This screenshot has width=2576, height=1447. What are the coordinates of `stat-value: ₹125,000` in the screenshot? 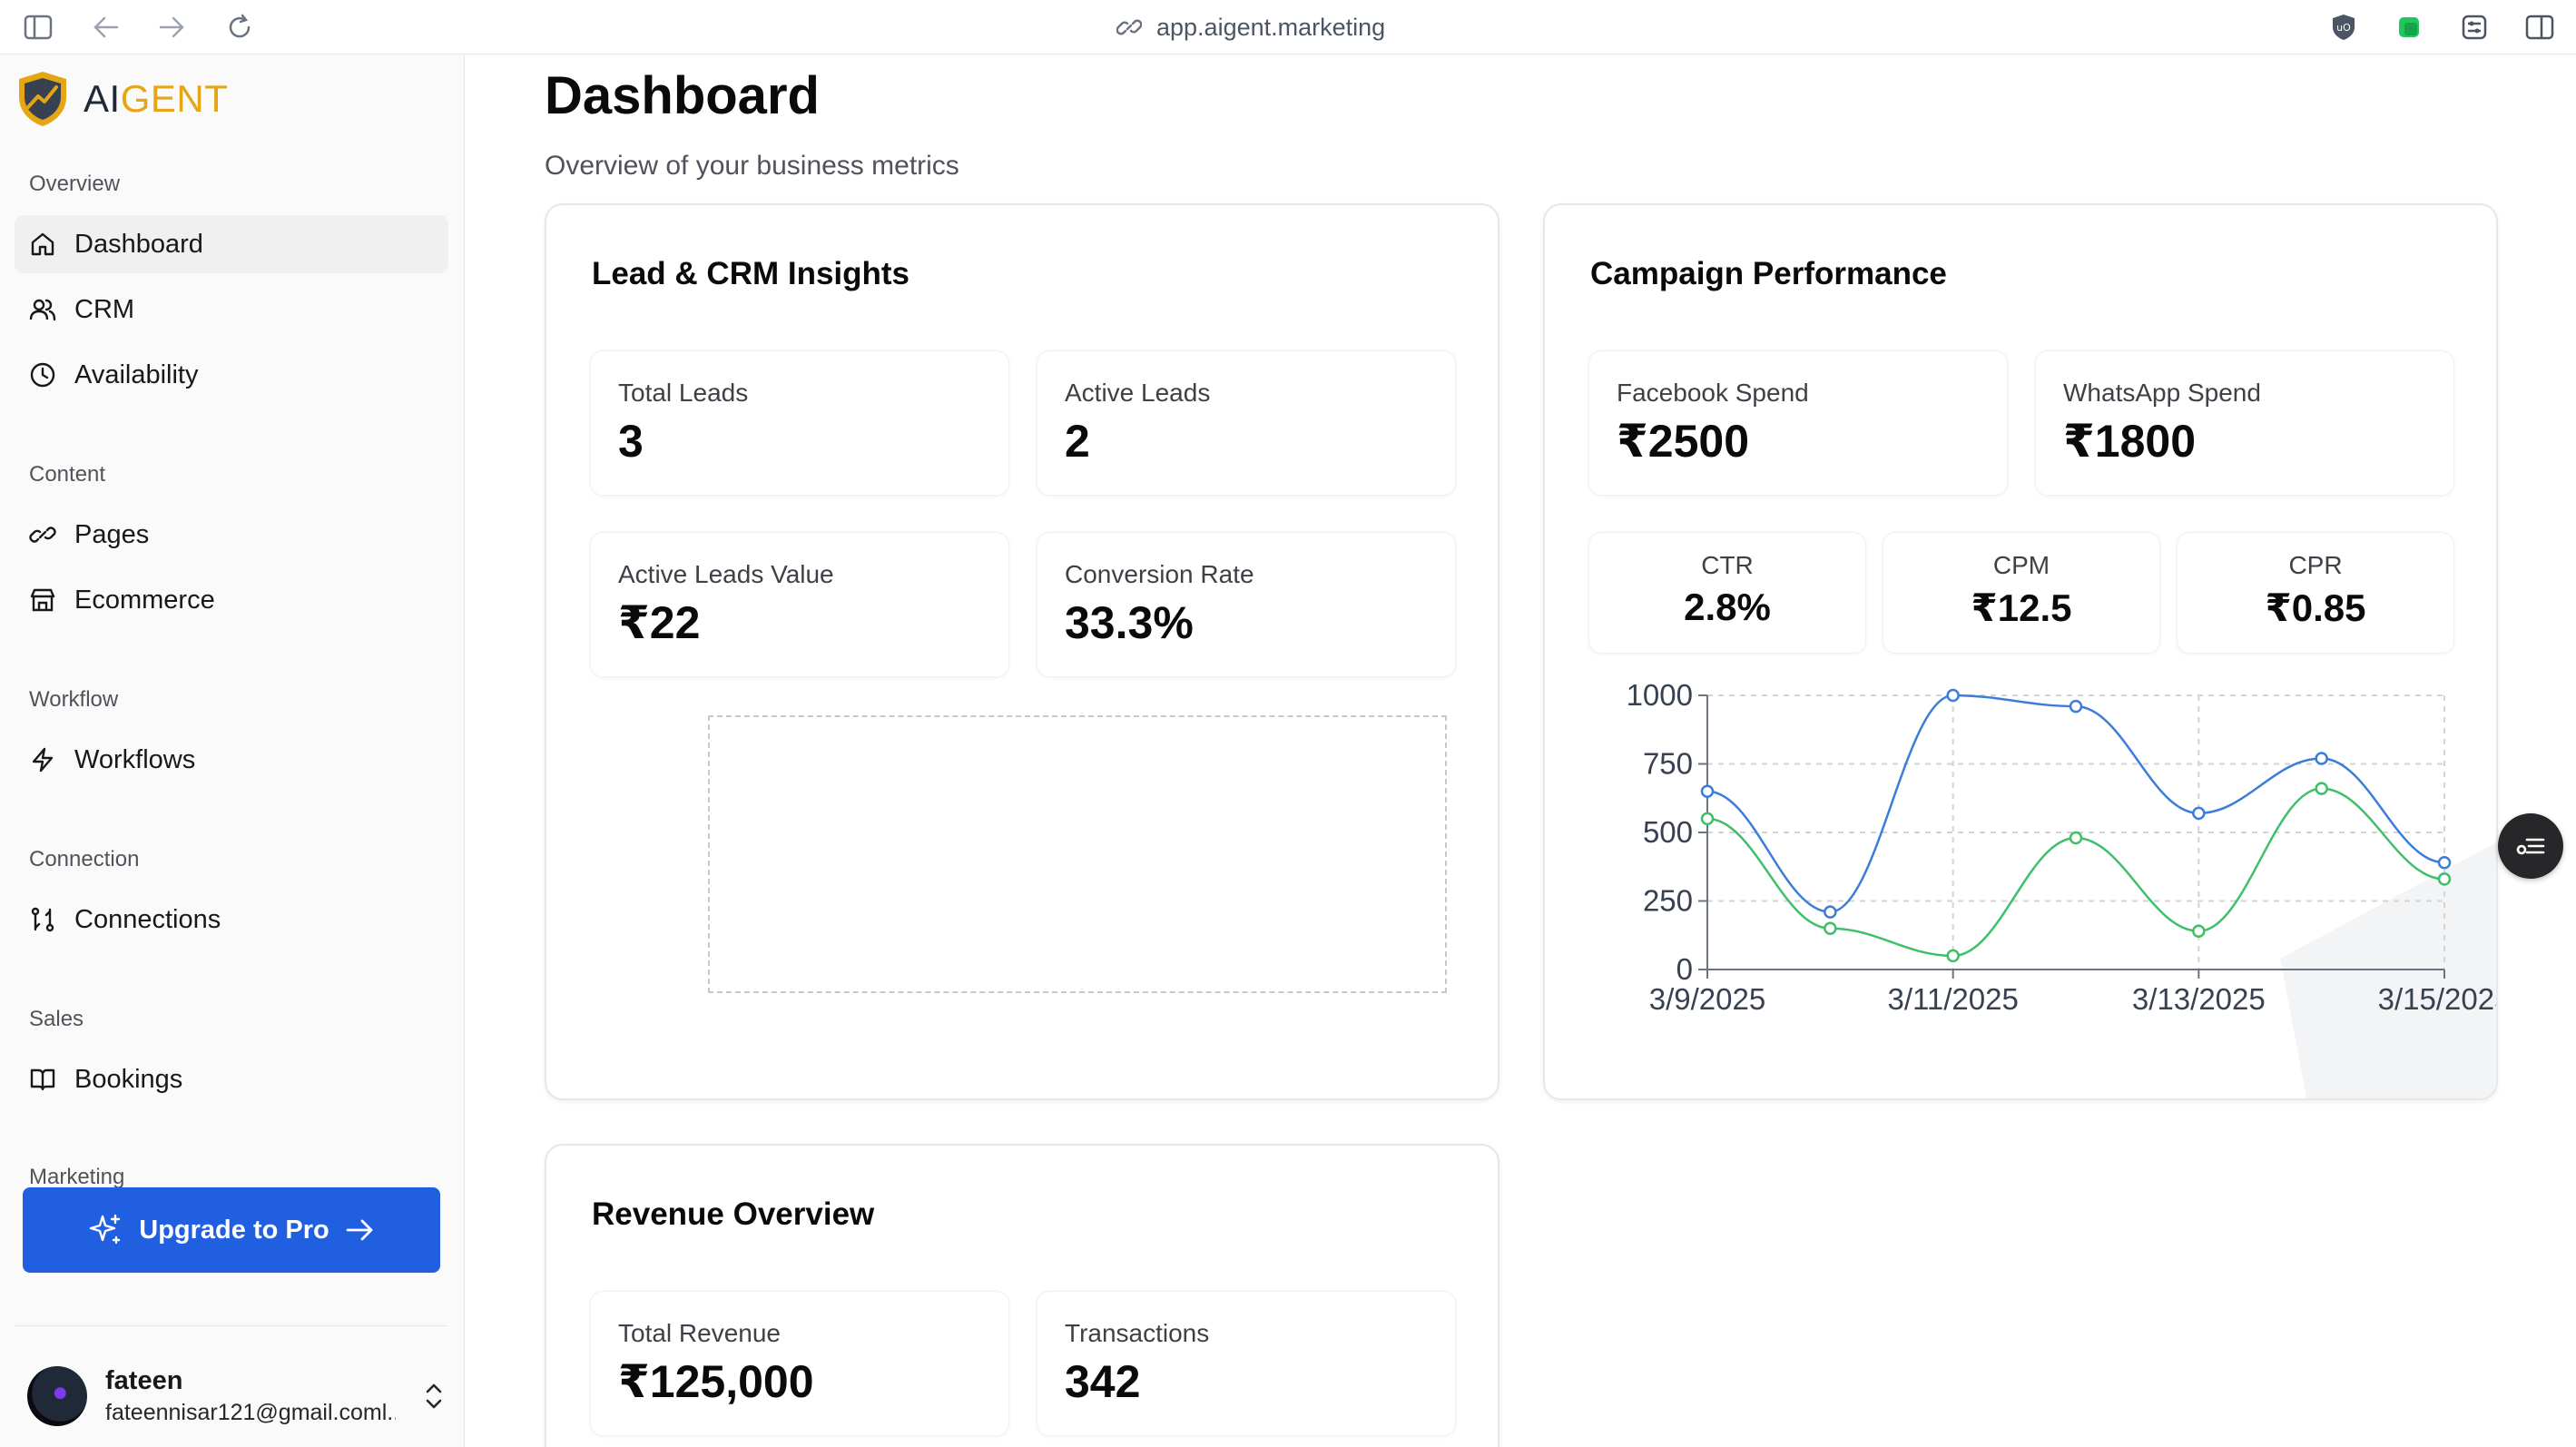 It's located at (716, 1381).